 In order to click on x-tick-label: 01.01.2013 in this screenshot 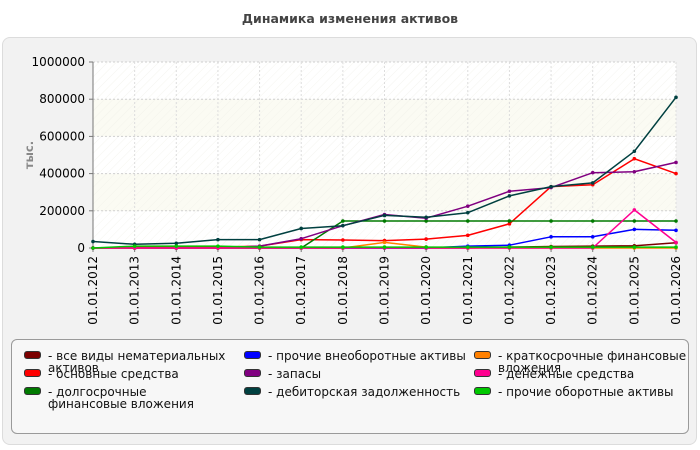, I will do `click(135, 290)`.